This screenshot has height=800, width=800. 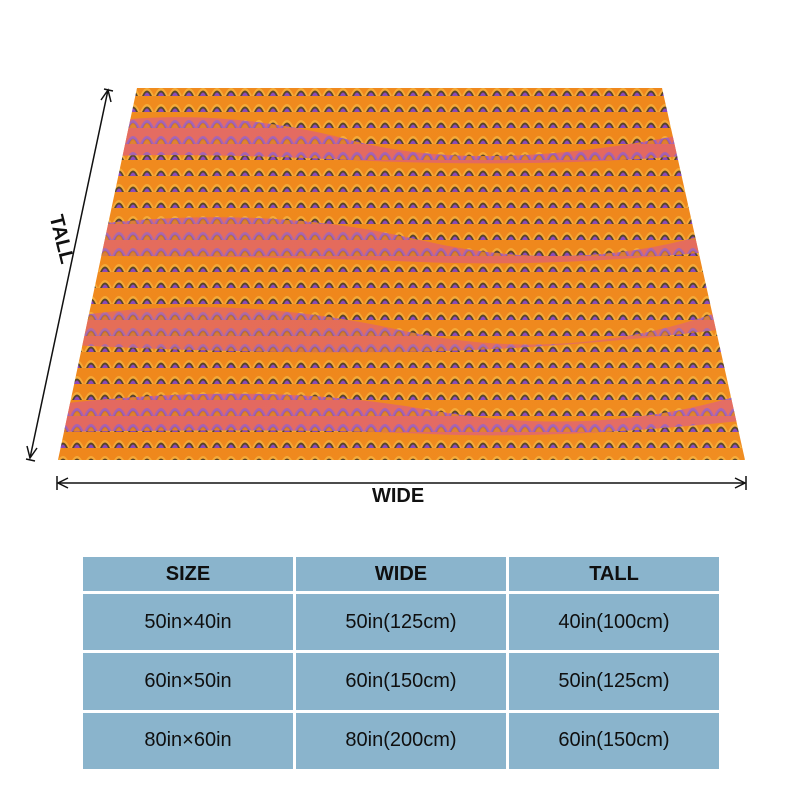 I want to click on cell-wide: 50in(125cm), so click(x=401, y=622).